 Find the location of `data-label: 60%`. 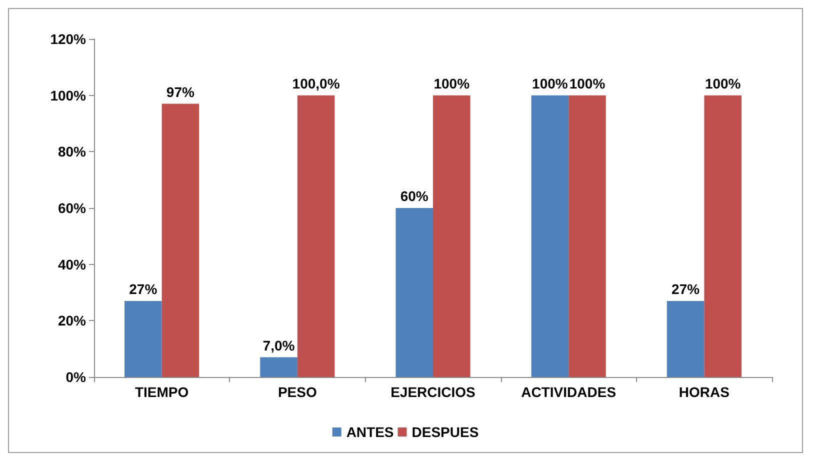

data-label: 60% is located at coordinates (414, 196).